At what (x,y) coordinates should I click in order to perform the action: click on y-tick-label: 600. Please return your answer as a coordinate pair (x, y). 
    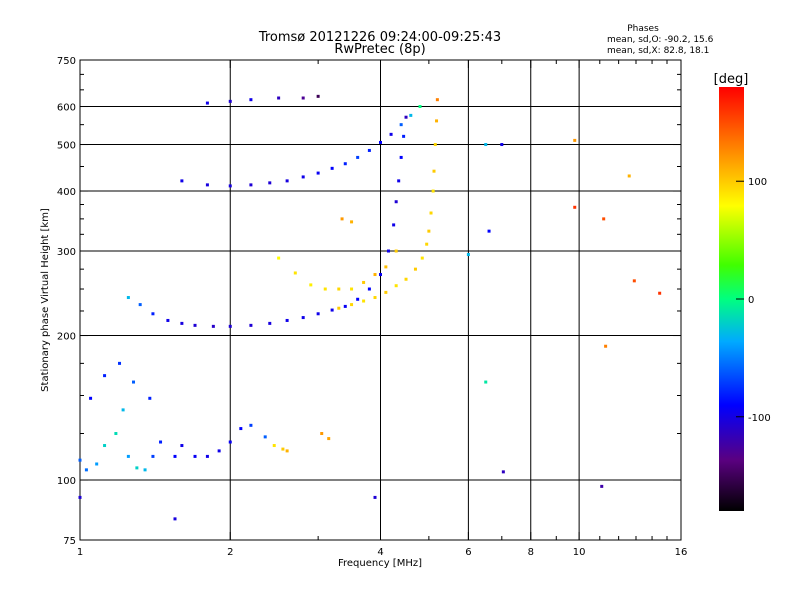
    Looking at the image, I should click on (66, 108).